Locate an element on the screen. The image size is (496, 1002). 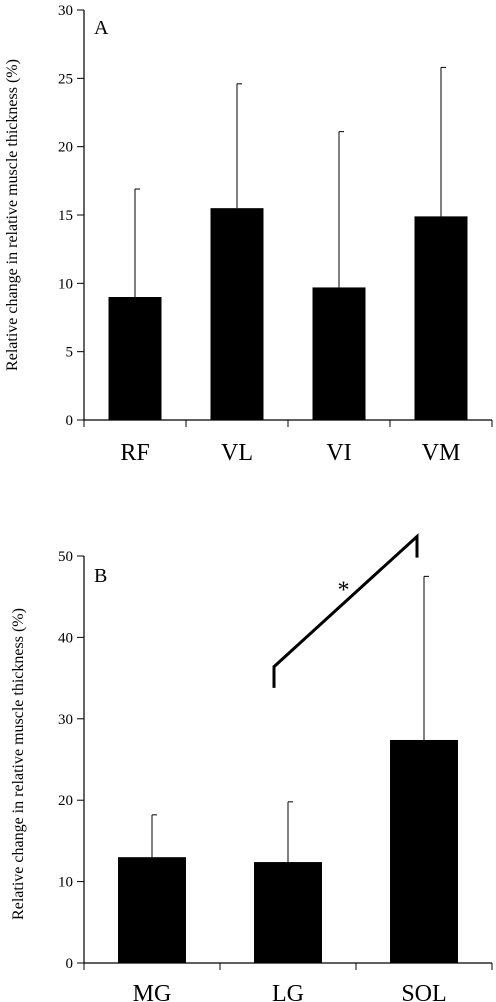
panel-label: B is located at coordinates (100, 576).